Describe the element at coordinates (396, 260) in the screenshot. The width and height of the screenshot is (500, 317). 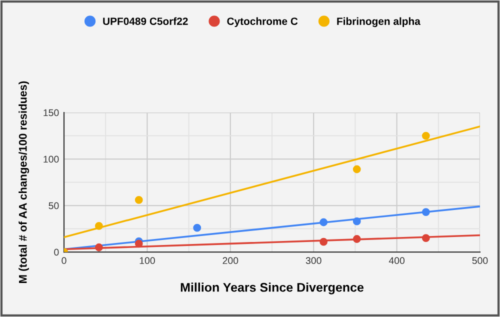
I see `x-tick-label: 400` at that location.